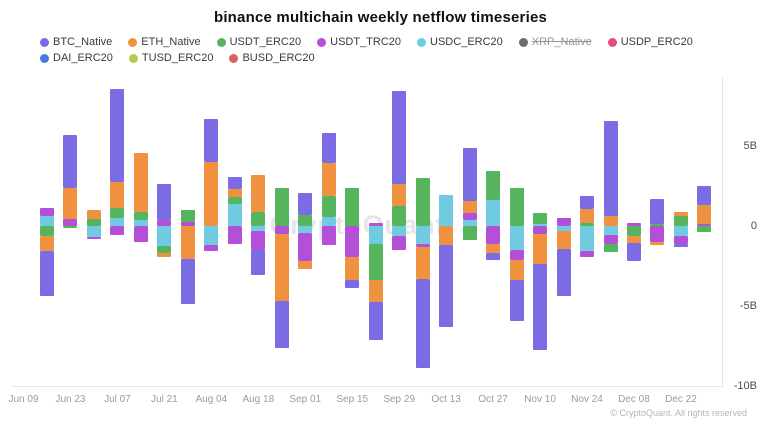 The width and height of the screenshot is (761, 428). What do you see at coordinates (164, 42) in the screenshot?
I see `legend-item-eth_native: ETH_Native` at bounding box center [164, 42].